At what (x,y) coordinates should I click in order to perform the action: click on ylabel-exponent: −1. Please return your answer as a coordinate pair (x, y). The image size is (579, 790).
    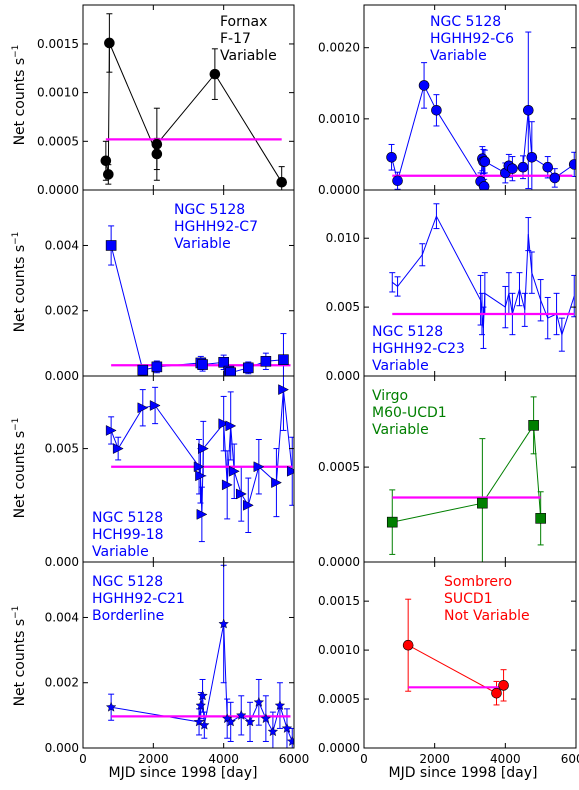
    Looking at the image, I should click on (16, 238).